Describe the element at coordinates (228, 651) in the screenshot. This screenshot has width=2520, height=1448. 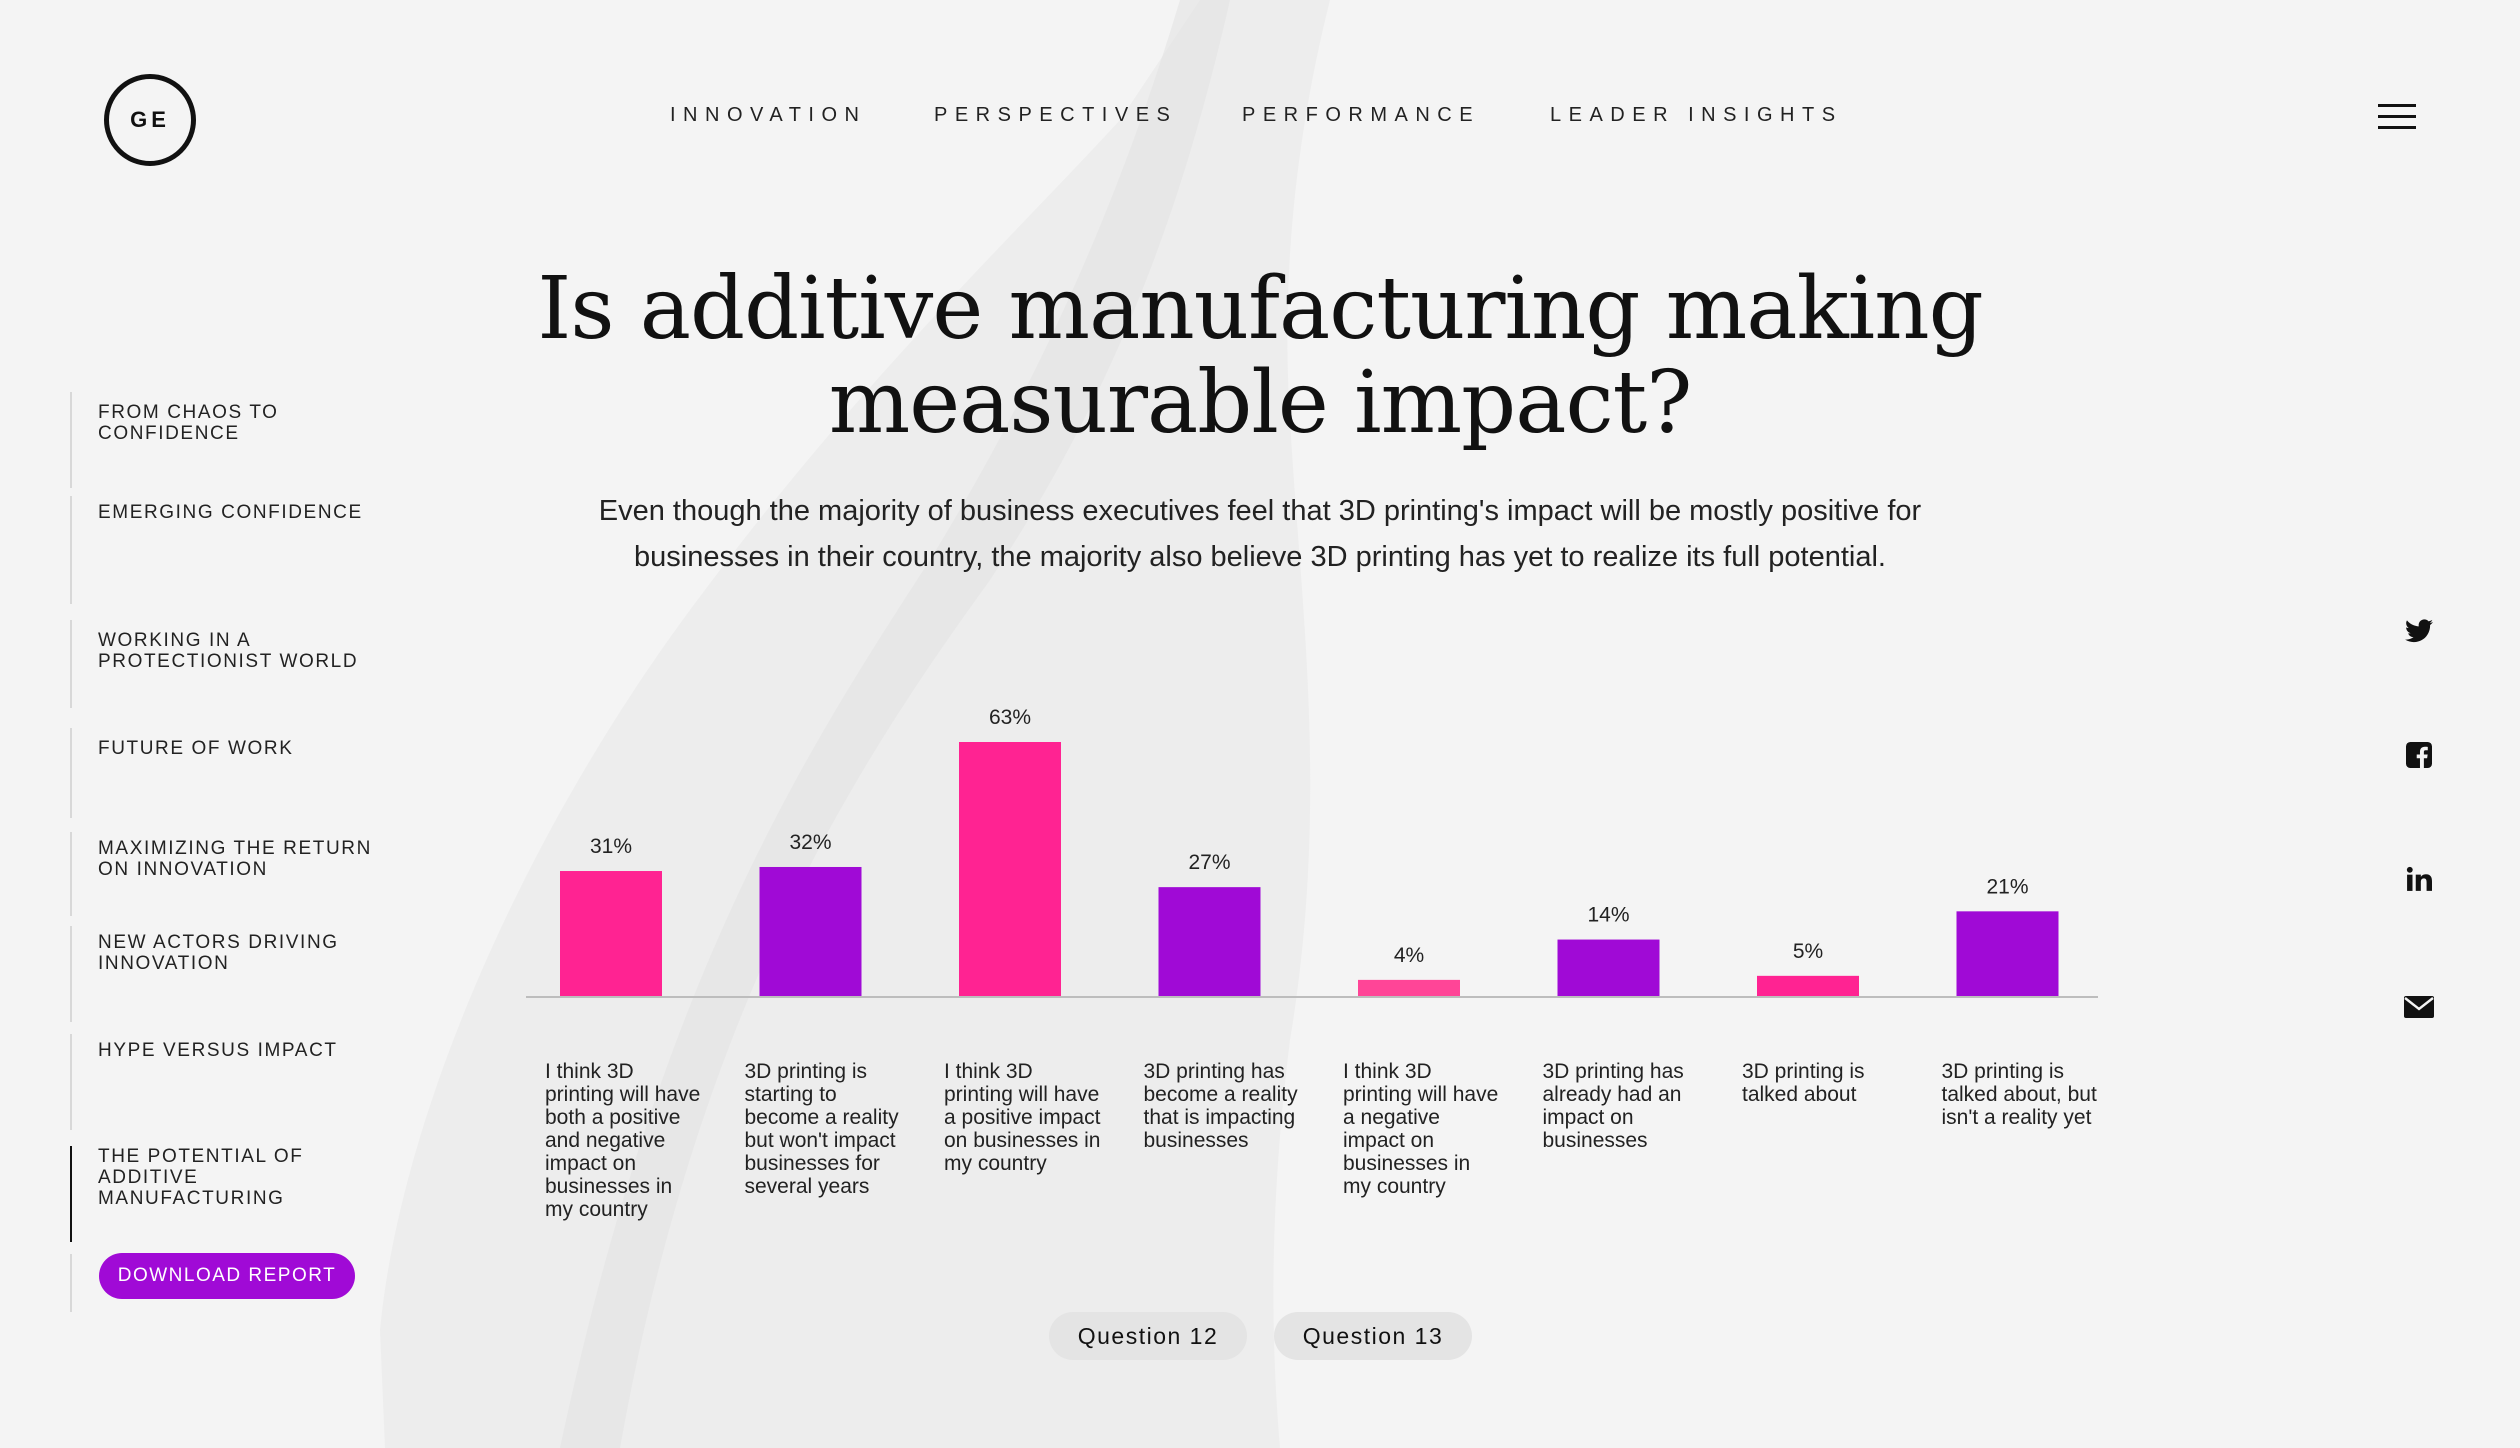
I see `sidebar-item-label: WORKING IN A PROTECTIONIST WORLD` at that location.